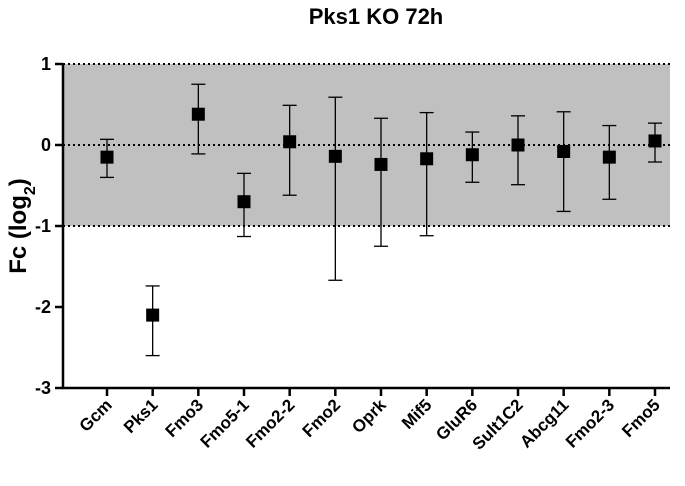 This screenshot has width=685, height=486. I want to click on y-tick-label: 1, so click(46, 64).